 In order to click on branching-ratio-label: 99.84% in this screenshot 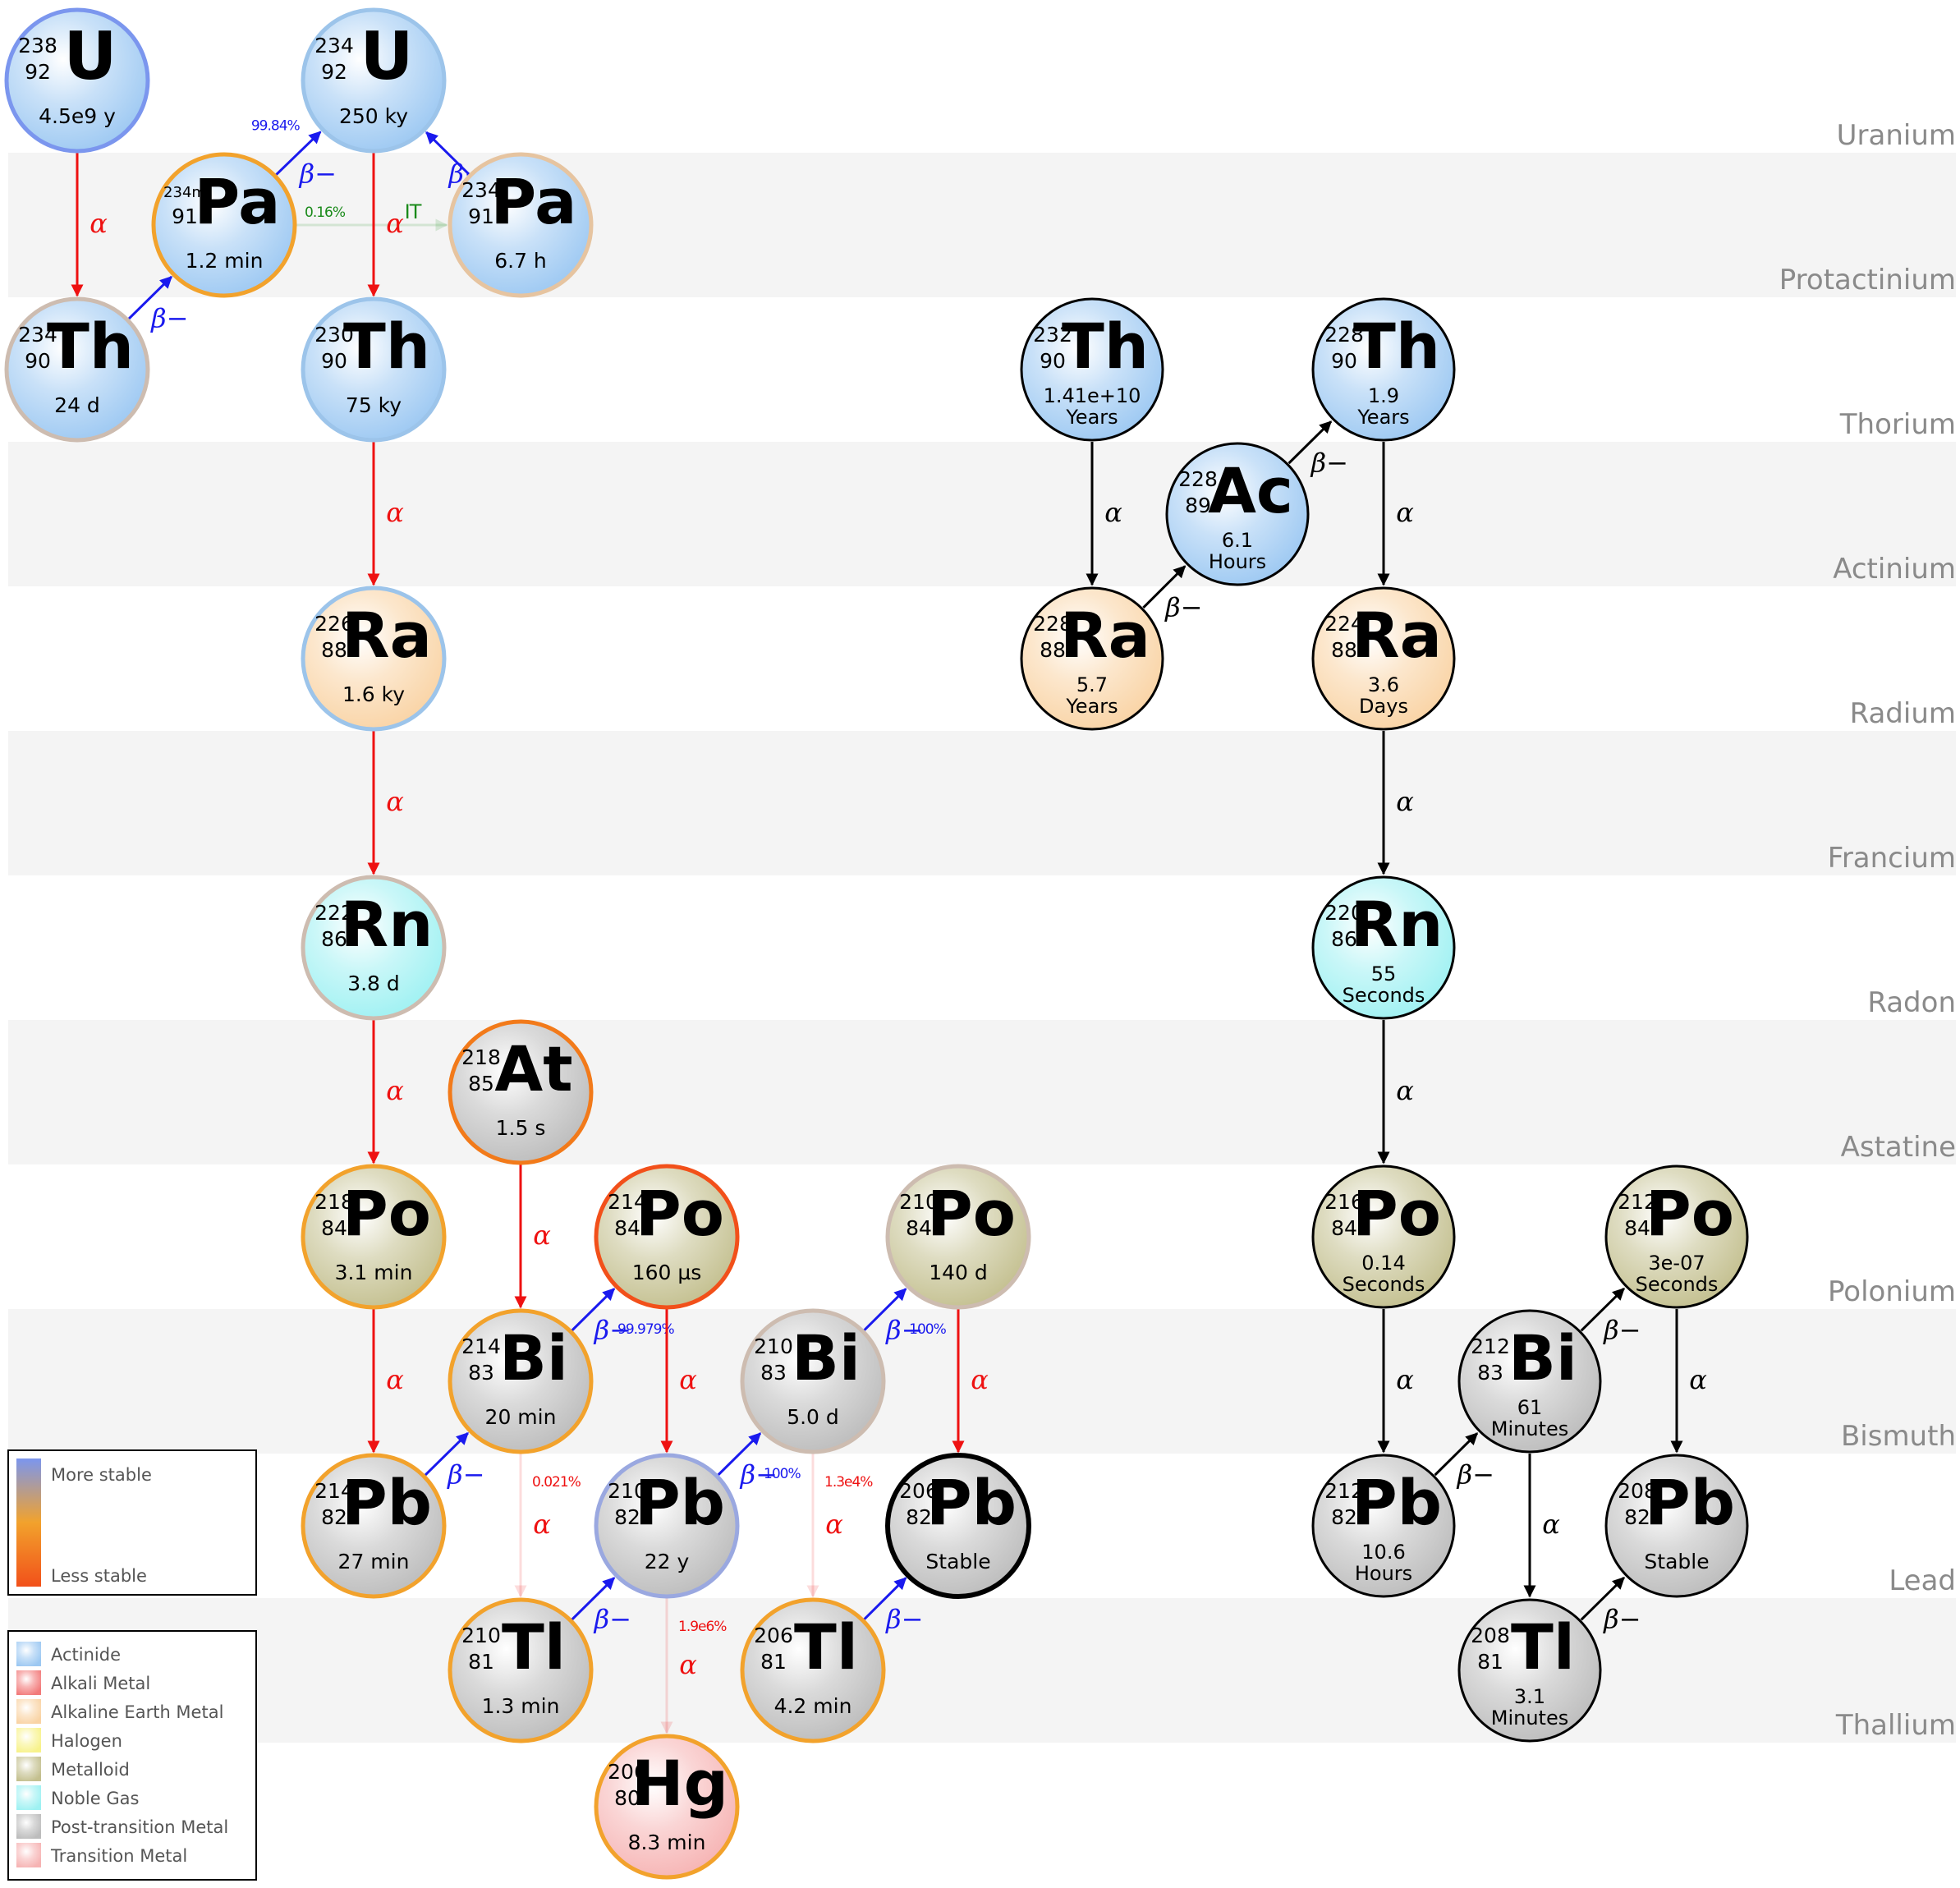, I will do `click(276, 126)`.